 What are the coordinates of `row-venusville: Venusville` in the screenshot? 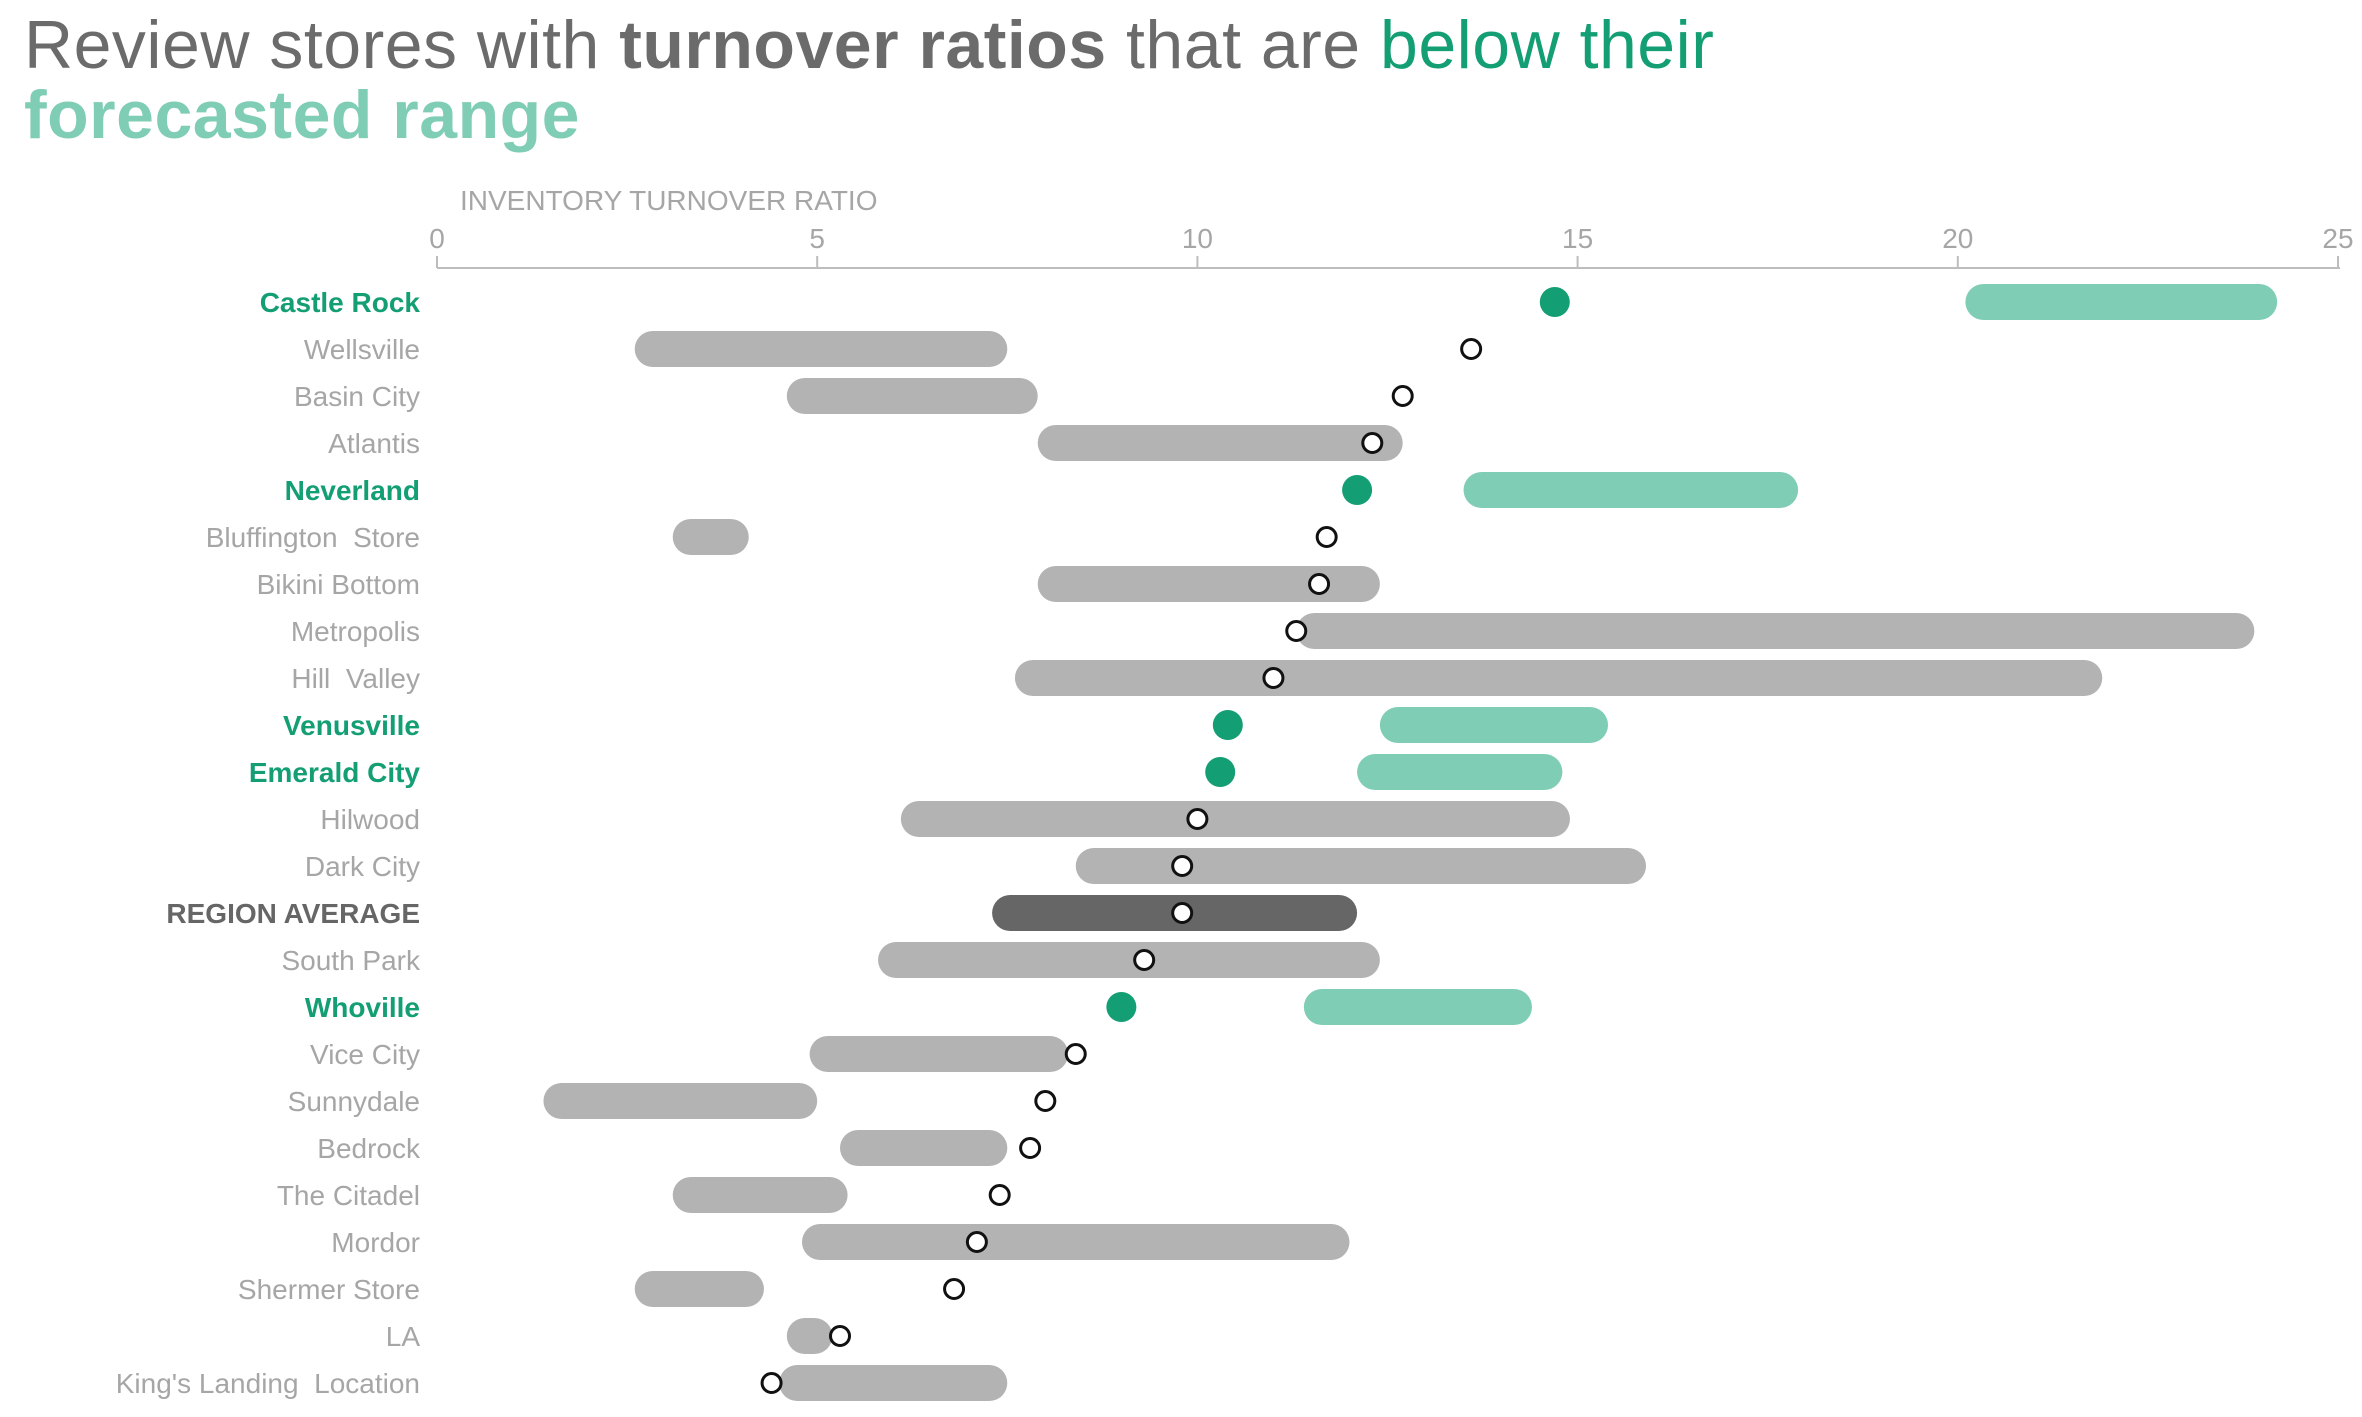 It's located at (946, 725).